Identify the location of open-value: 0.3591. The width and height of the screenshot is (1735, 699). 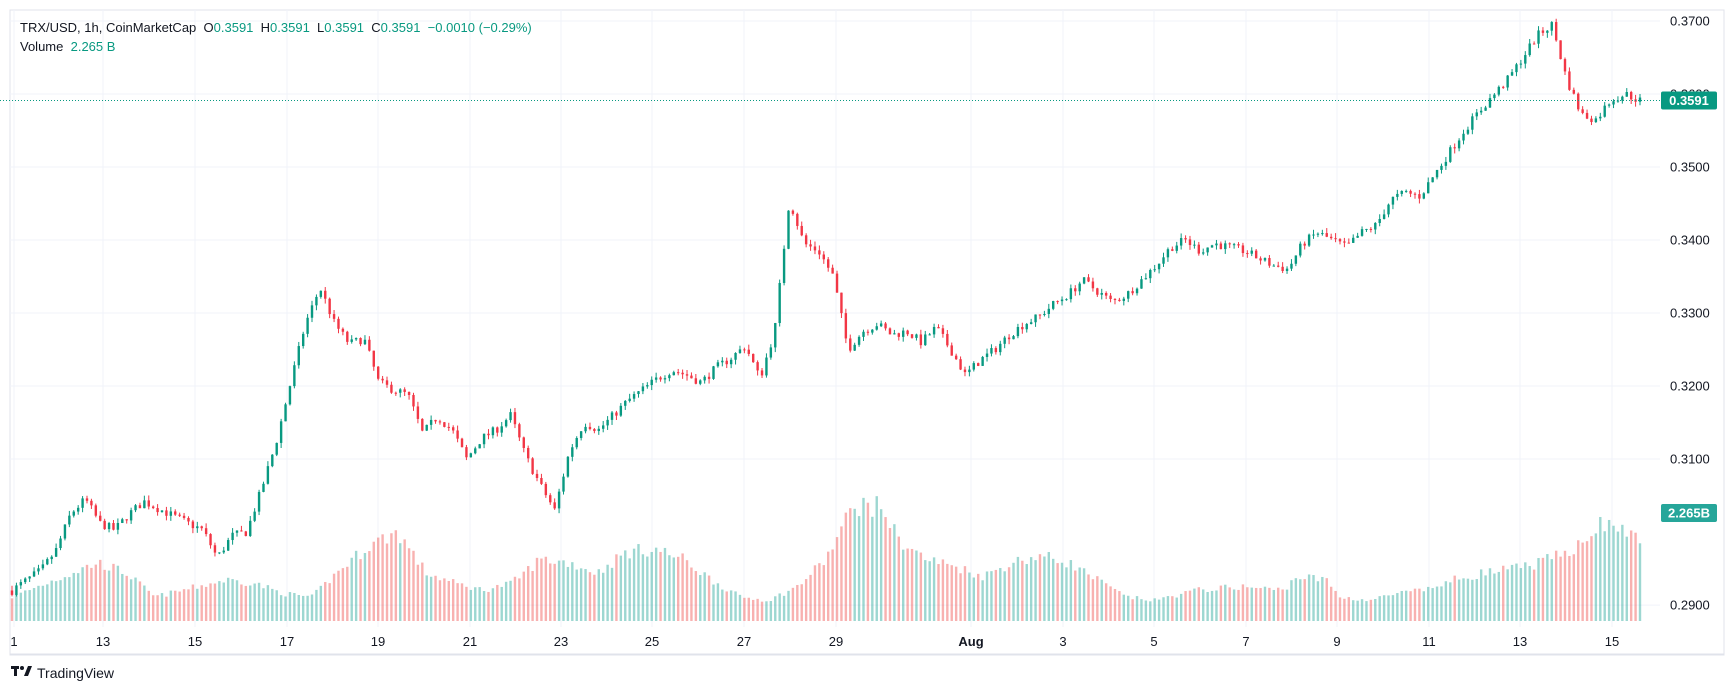
(233, 27).